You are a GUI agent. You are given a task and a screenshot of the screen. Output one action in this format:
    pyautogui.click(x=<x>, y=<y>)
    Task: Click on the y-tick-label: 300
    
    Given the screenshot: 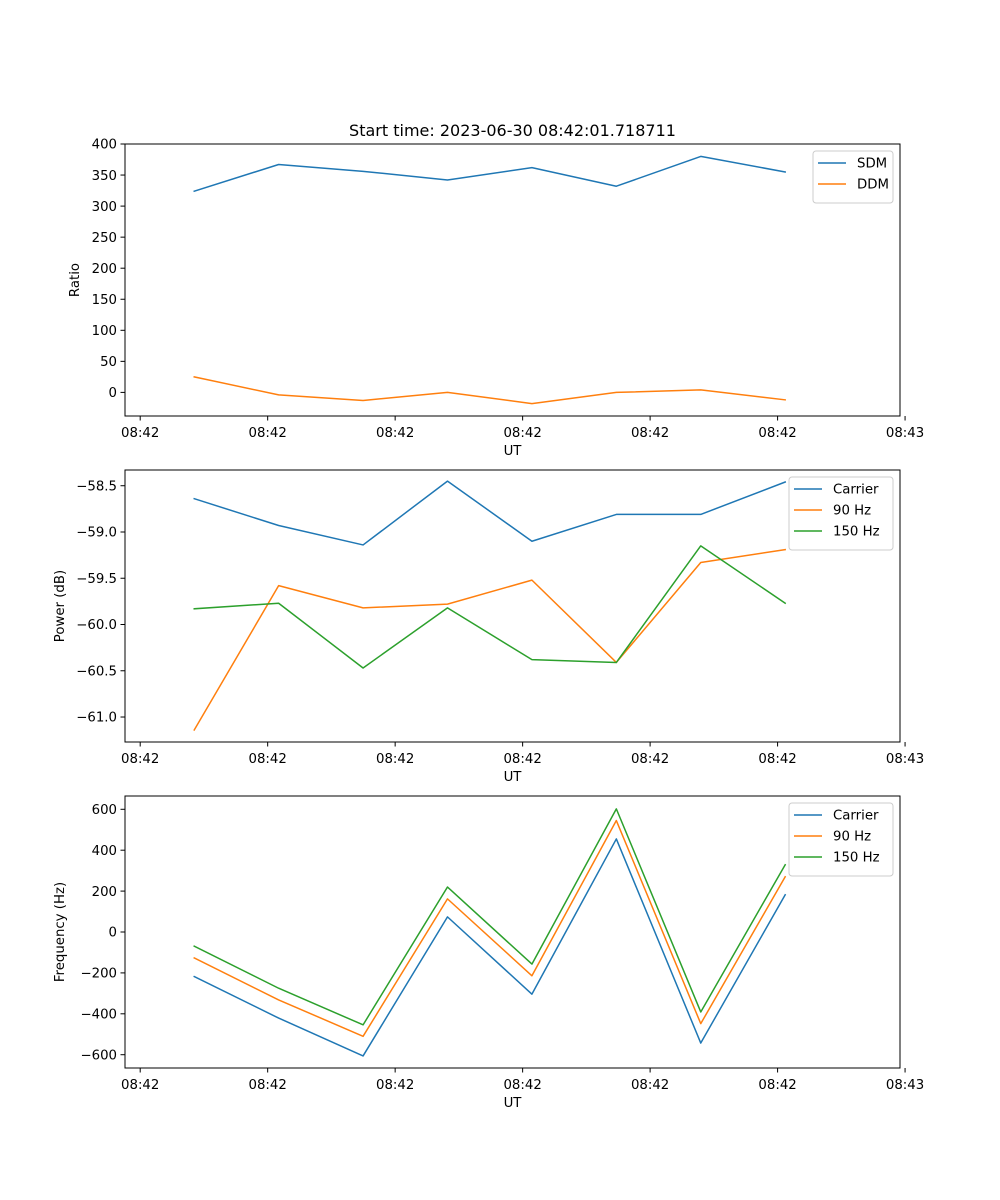 What is the action you would take?
    pyautogui.click(x=104, y=207)
    